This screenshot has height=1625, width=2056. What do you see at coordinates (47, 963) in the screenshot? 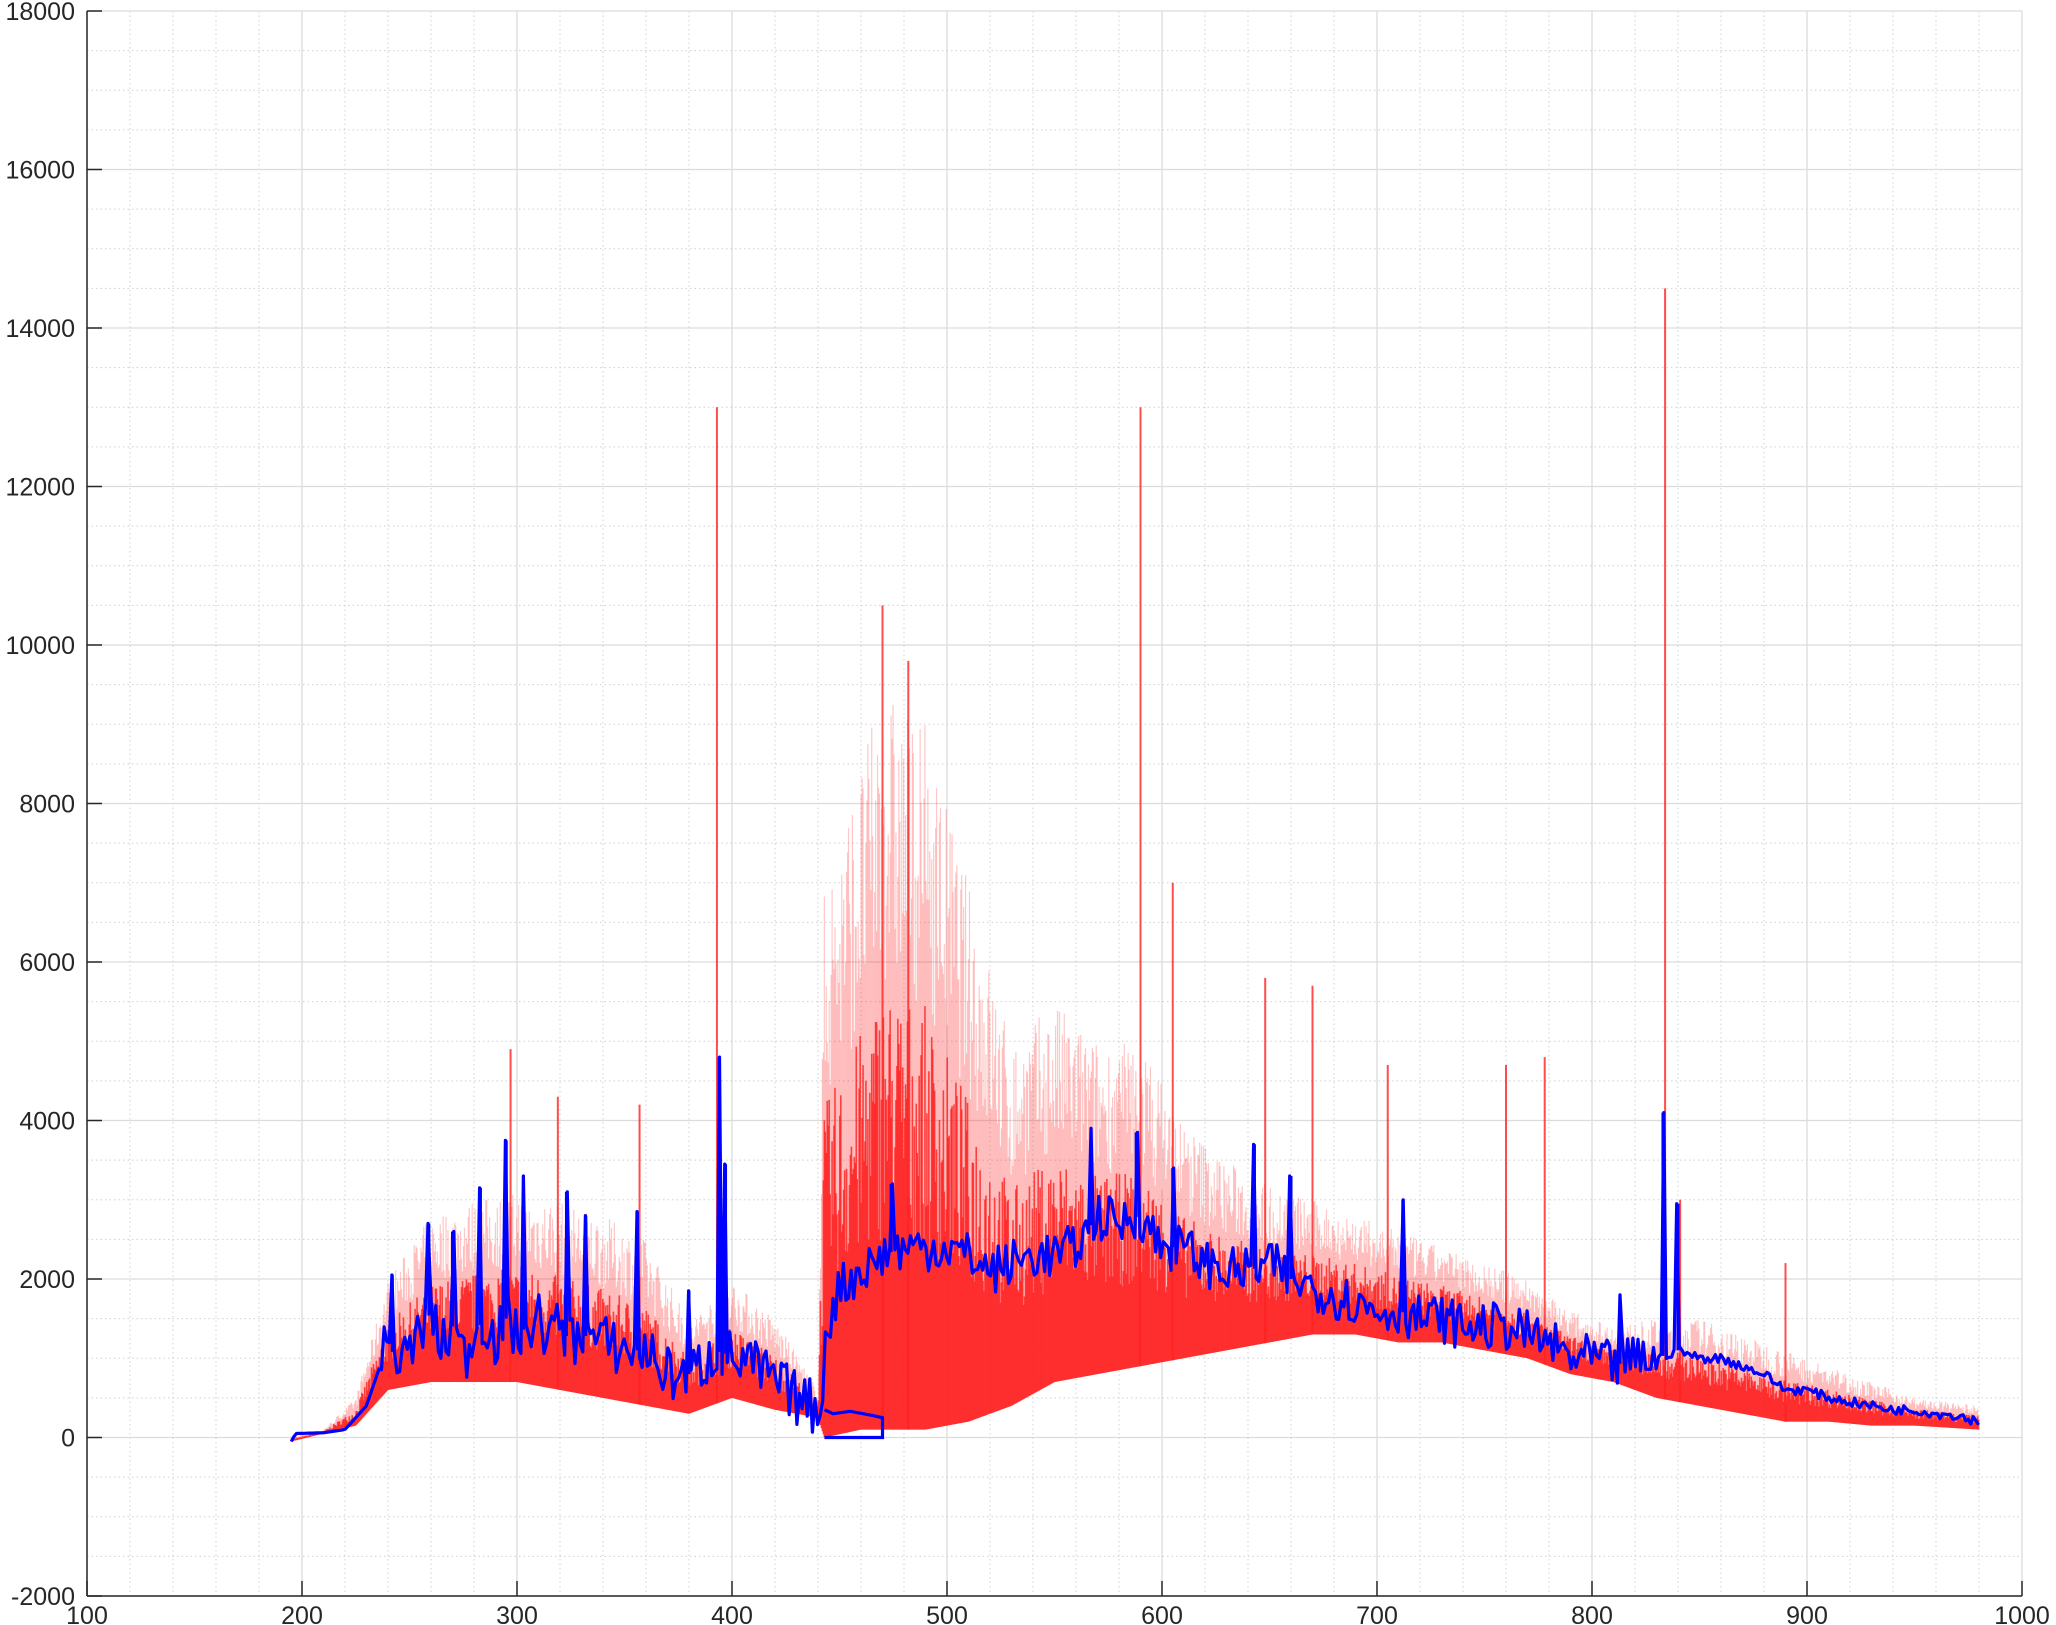
I see `y-tick-label: 6000` at bounding box center [47, 963].